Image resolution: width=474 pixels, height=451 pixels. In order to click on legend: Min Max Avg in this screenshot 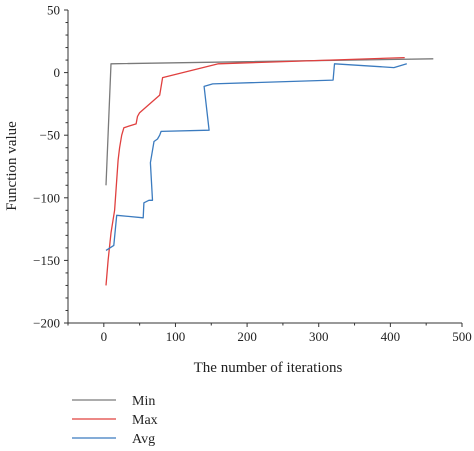, I will do `click(115, 420)`.